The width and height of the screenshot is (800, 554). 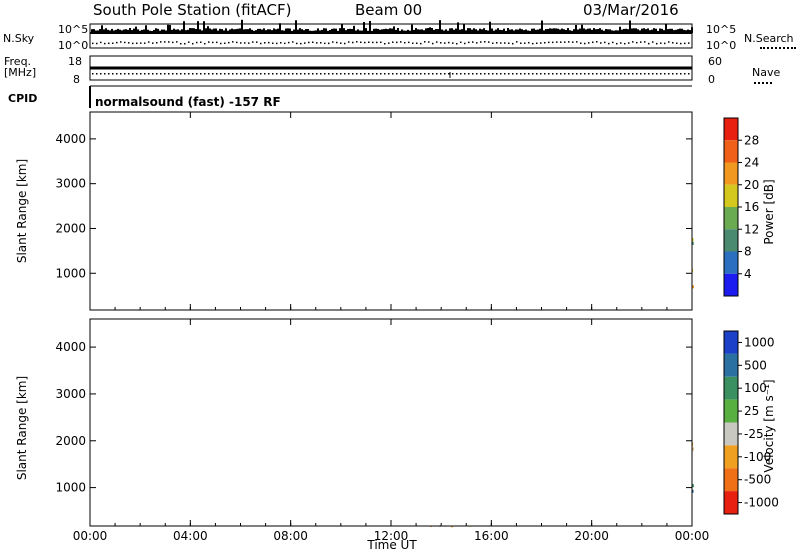 I want to click on nave-tick-high: 60, so click(x=715, y=61).